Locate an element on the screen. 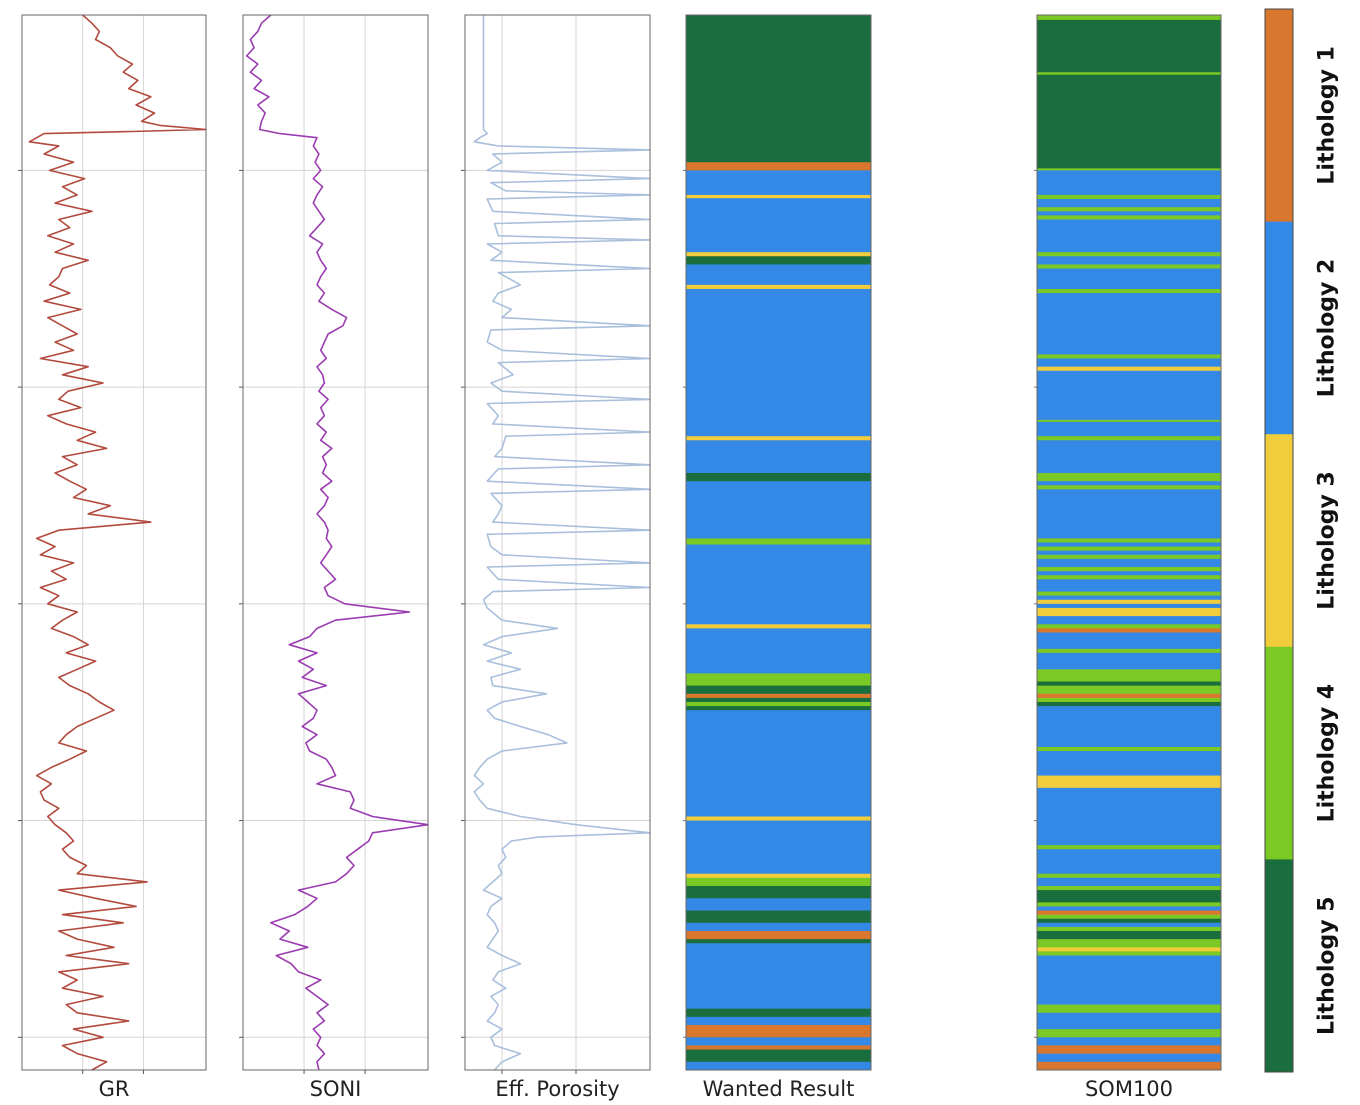 This screenshot has height=1105, width=1360. eff-porosity-track-label: Eff. Porosity is located at coordinates (557, 1089).